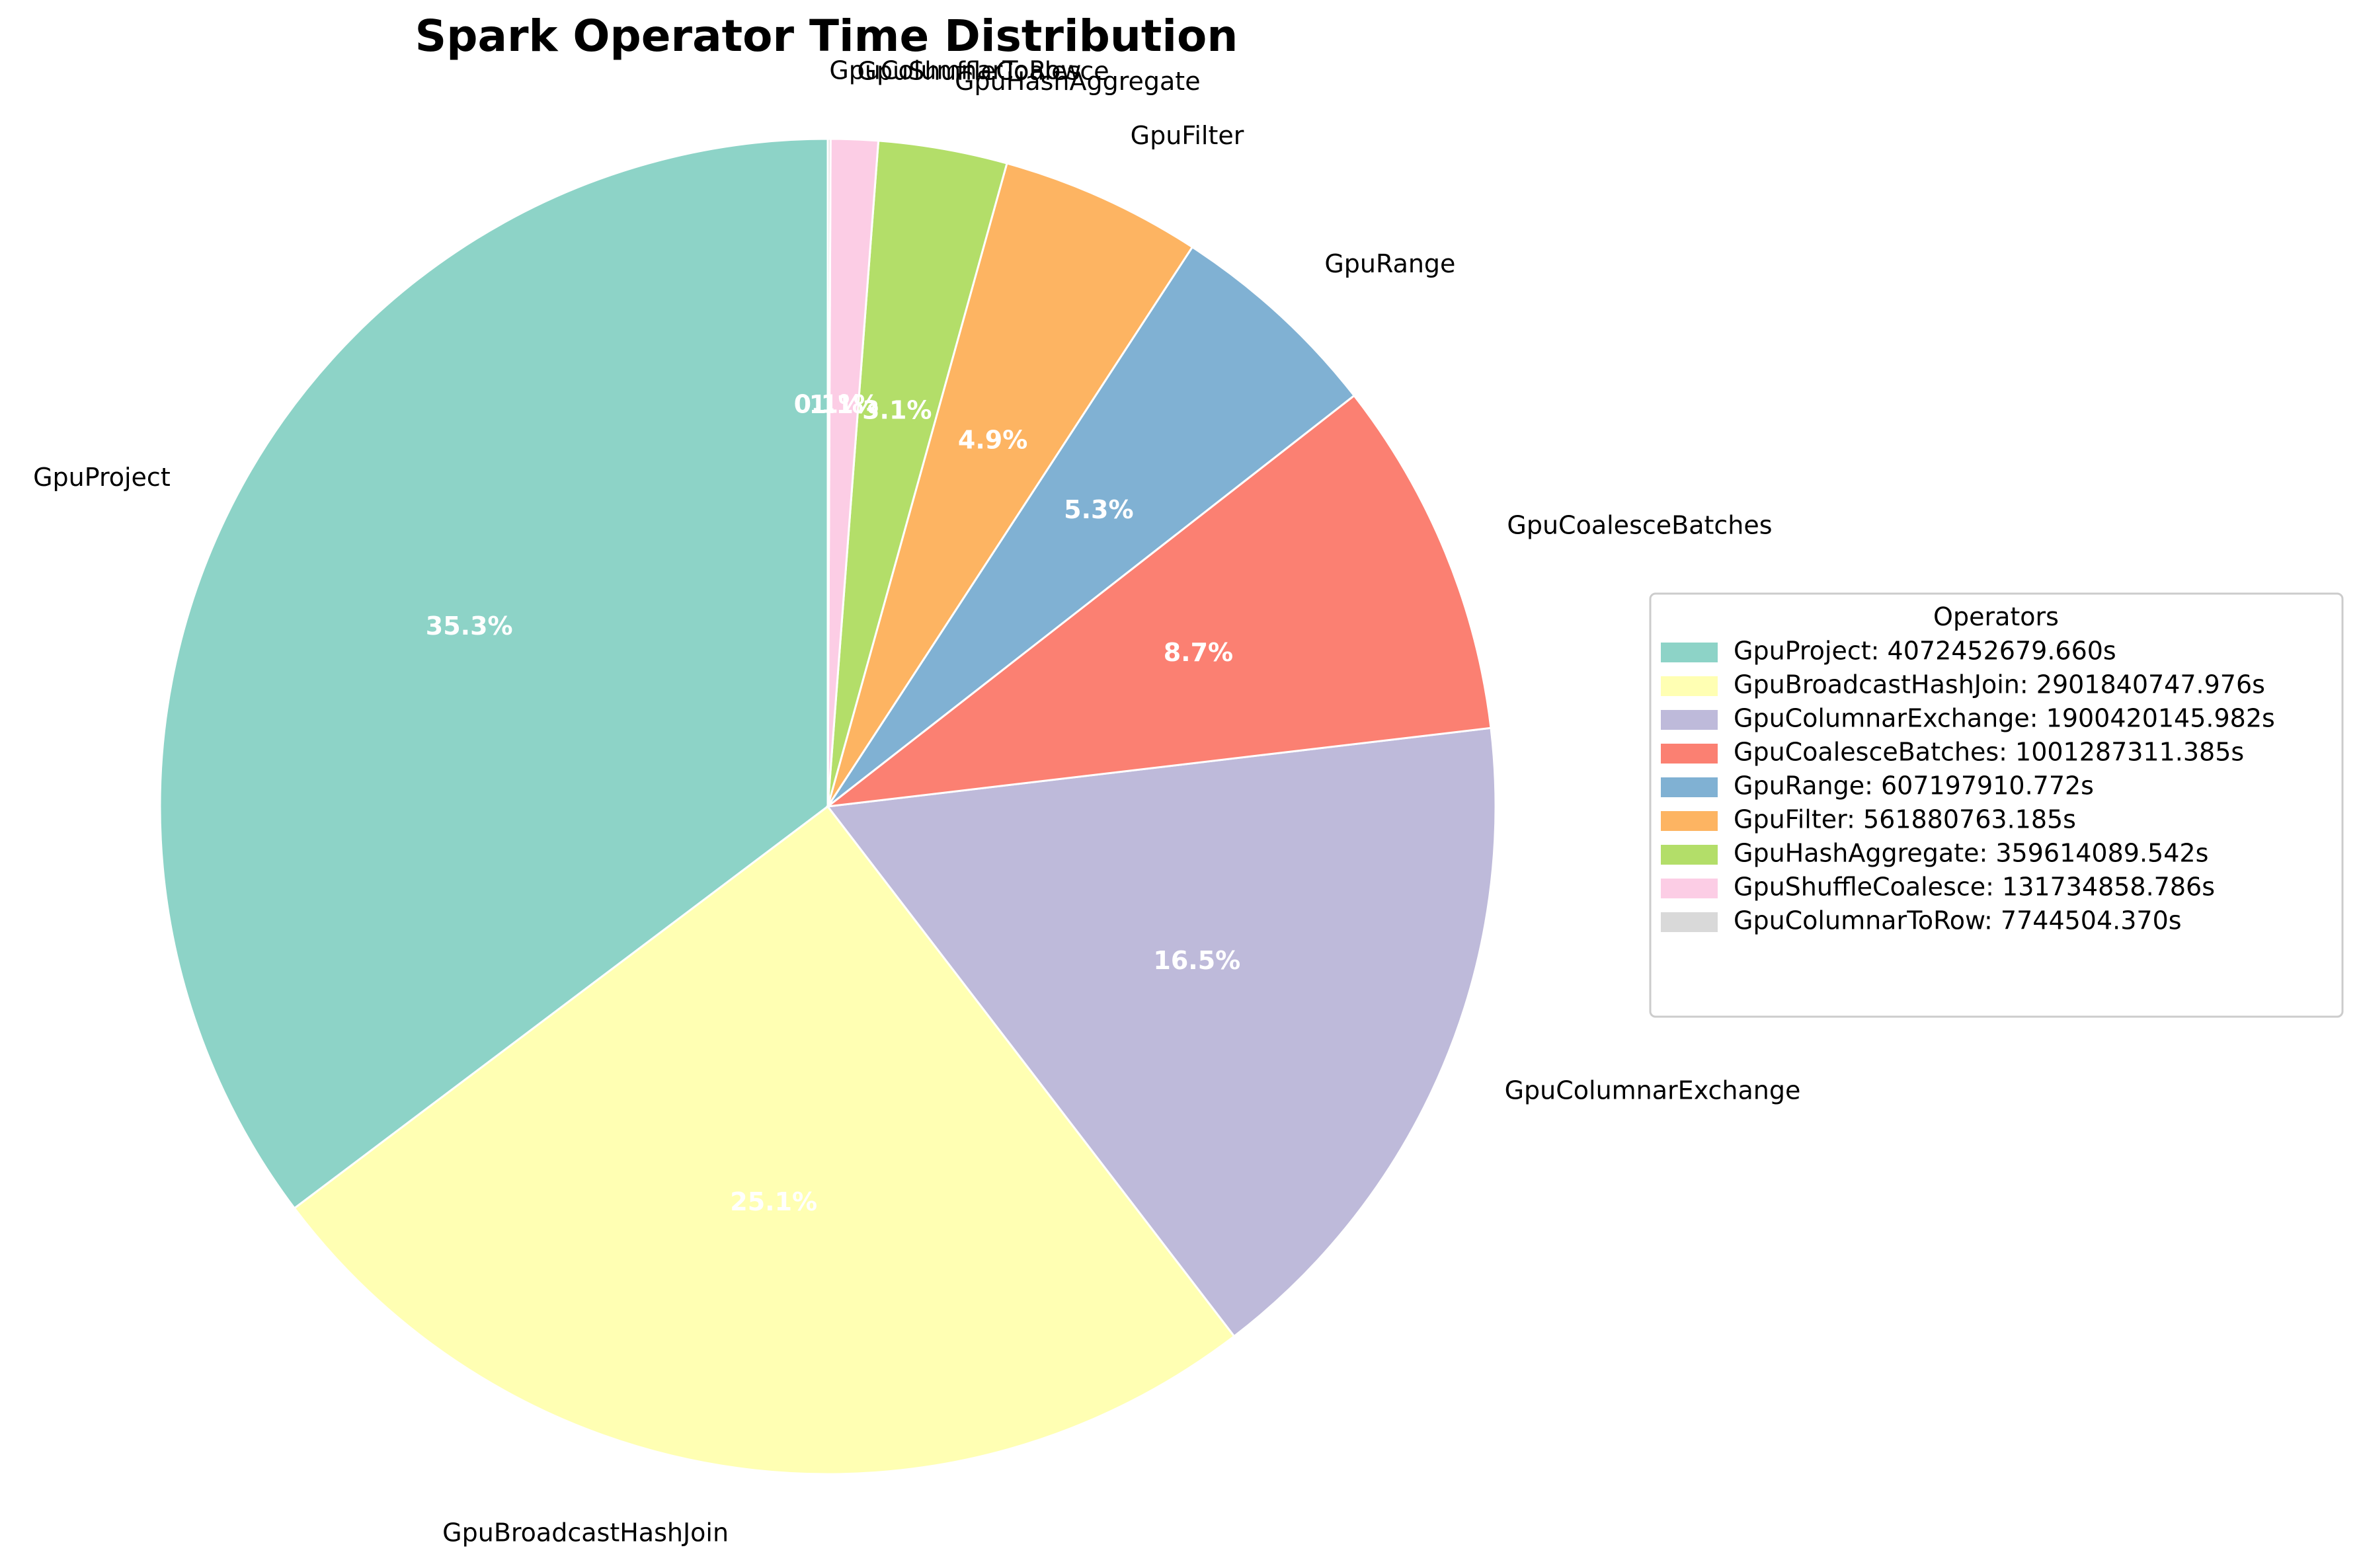 The image size is (2361, 1568). What do you see at coordinates (1389, 263) in the screenshot?
I see `slice-label-gpurange: GpuRange` at bounding box center [1389, 263].